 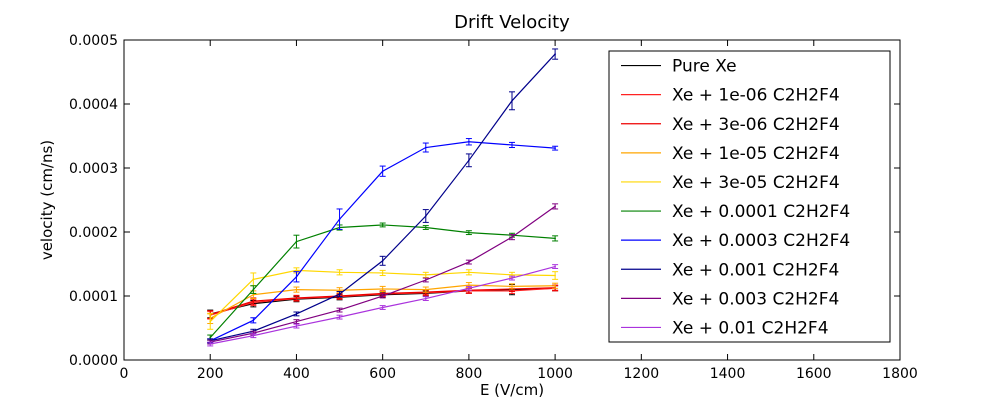 What do you see at coordinates (642, 374) in the screenshot?
I see `x-tick-label: 1200` at bounding box center [642, 374].